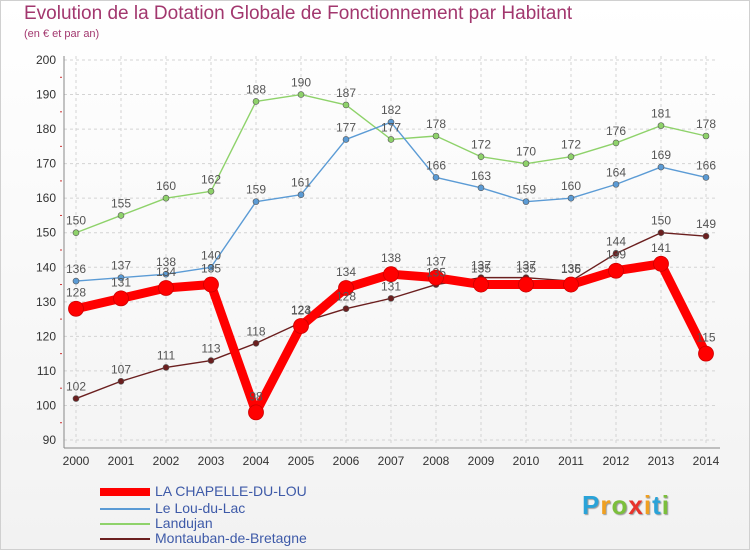 The image size is (750, 550). I want to click on data-label-landujan: 155, so click(121, 203).